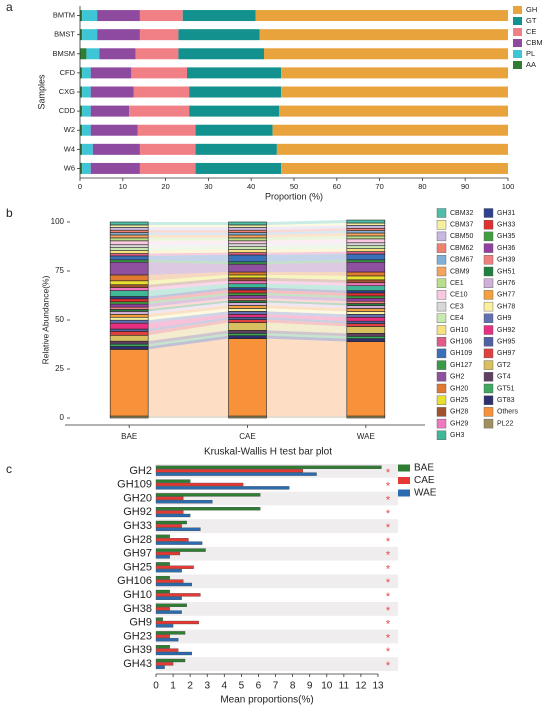 The width and height of the screenshot is (550, 708). I want to click on y-tick-label: GH92, so click(137, 512).